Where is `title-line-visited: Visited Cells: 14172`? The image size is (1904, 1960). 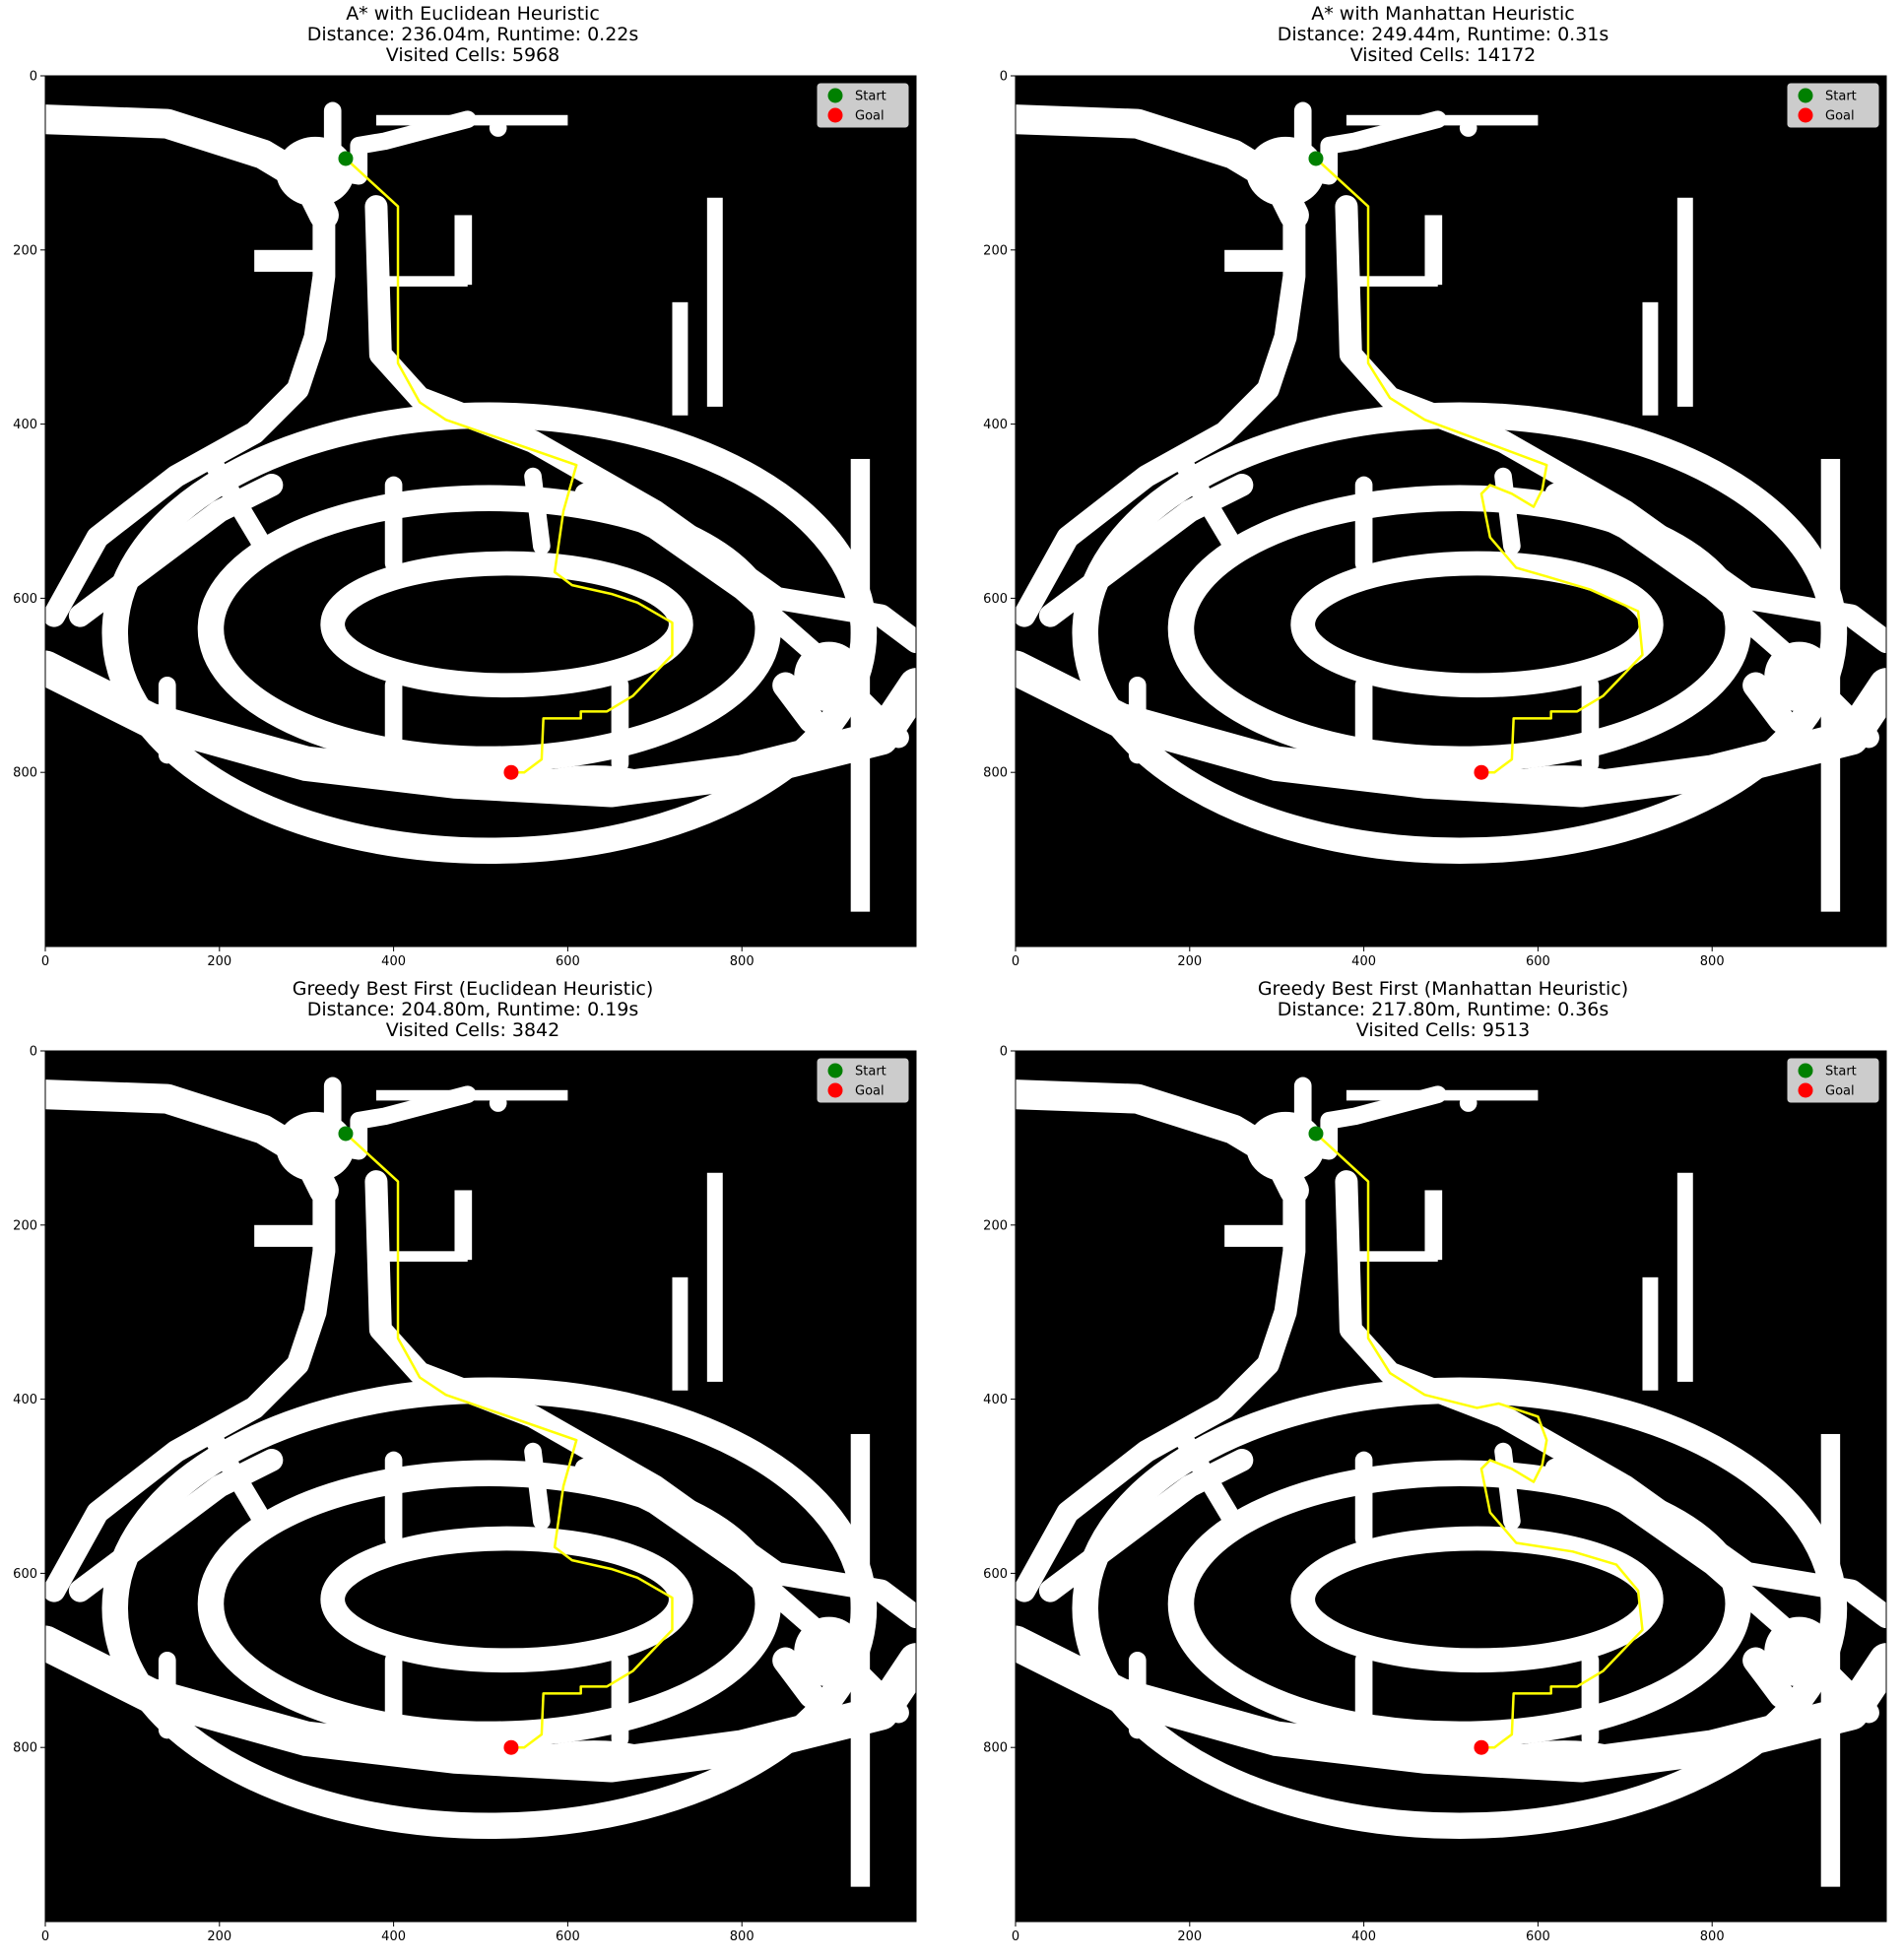
title-line-visited: Visited Cells: 14172 is located at coordinates (1443, 55).